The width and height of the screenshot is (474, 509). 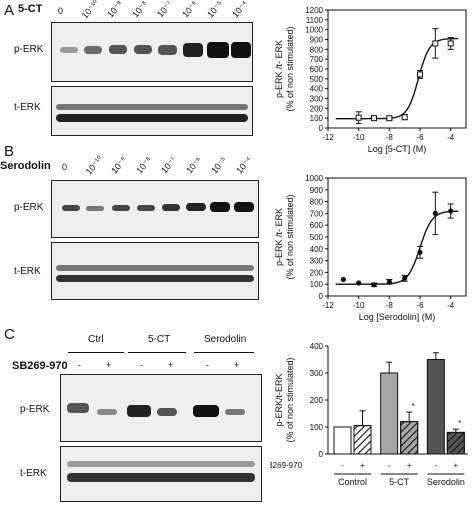 What do you see at coordinates (413, 406) in the screenshot?
I see `significance-star: *` at bounding box center [413, 406].